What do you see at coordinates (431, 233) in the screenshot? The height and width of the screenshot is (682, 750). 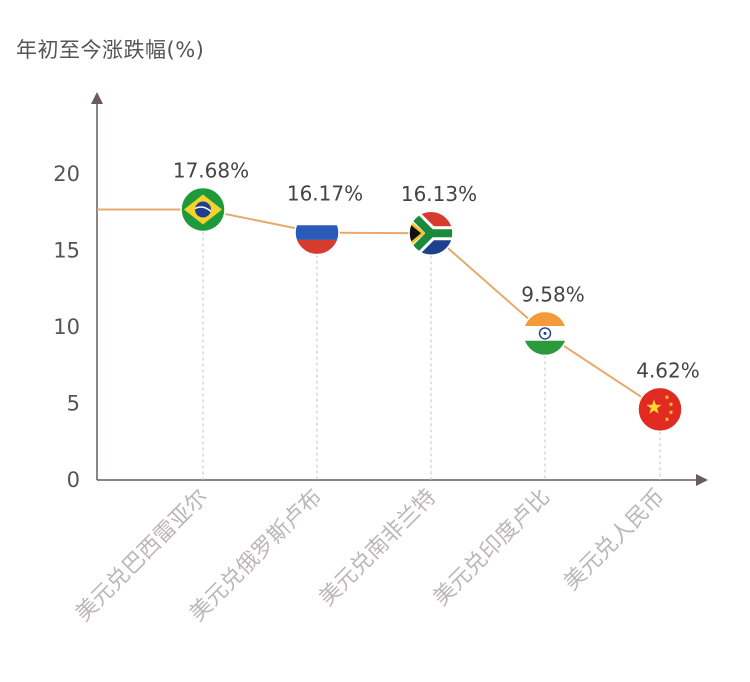 I see `south-africa-flag-icon` at bounding box center [431, 233].